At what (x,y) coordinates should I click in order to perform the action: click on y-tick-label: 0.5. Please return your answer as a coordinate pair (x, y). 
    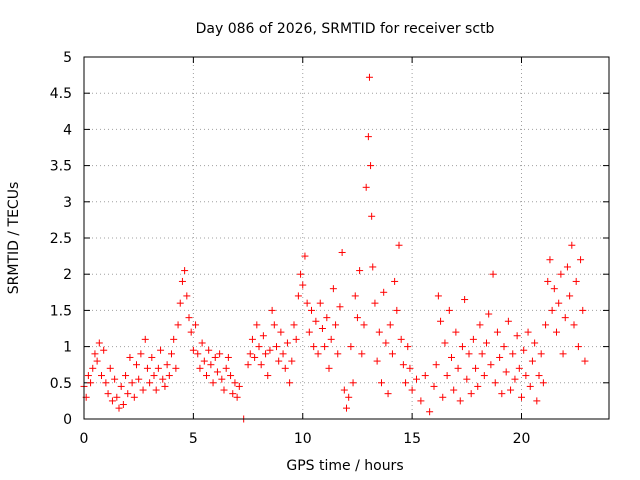
    Looking at the image, I should click on (61, 384).